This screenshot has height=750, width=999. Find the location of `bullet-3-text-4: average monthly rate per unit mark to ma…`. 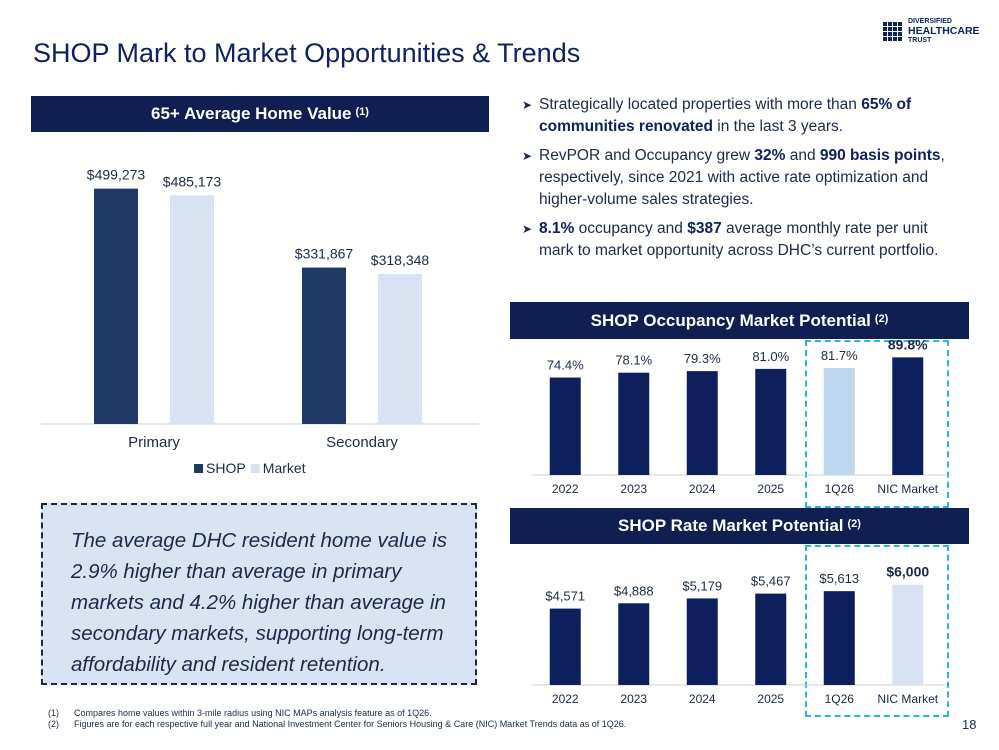

bullet-3-text-4: average monthly rate per unit mark to ma… is located at coordinates (739, 239).